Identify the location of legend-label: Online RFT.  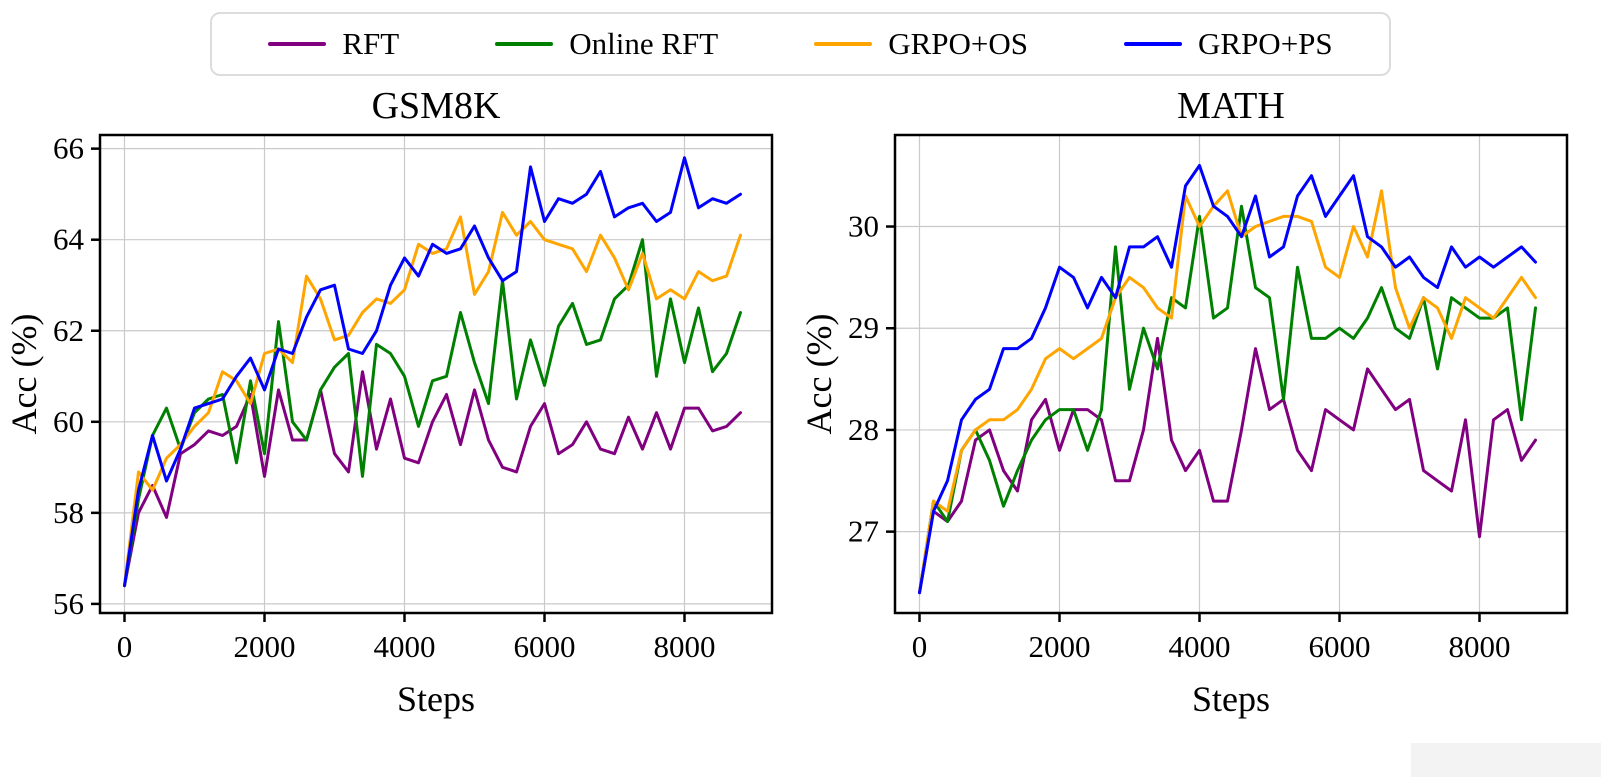
(644, 43).